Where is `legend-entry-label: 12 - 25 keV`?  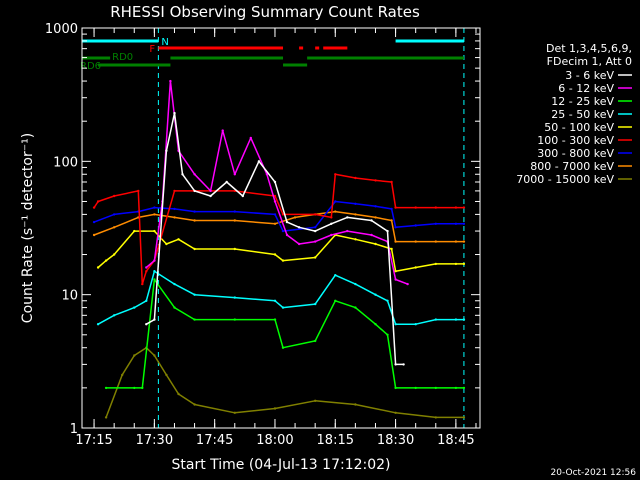
legend-entry-label: 12 - 25 keV is located at coordinates (582, 101).